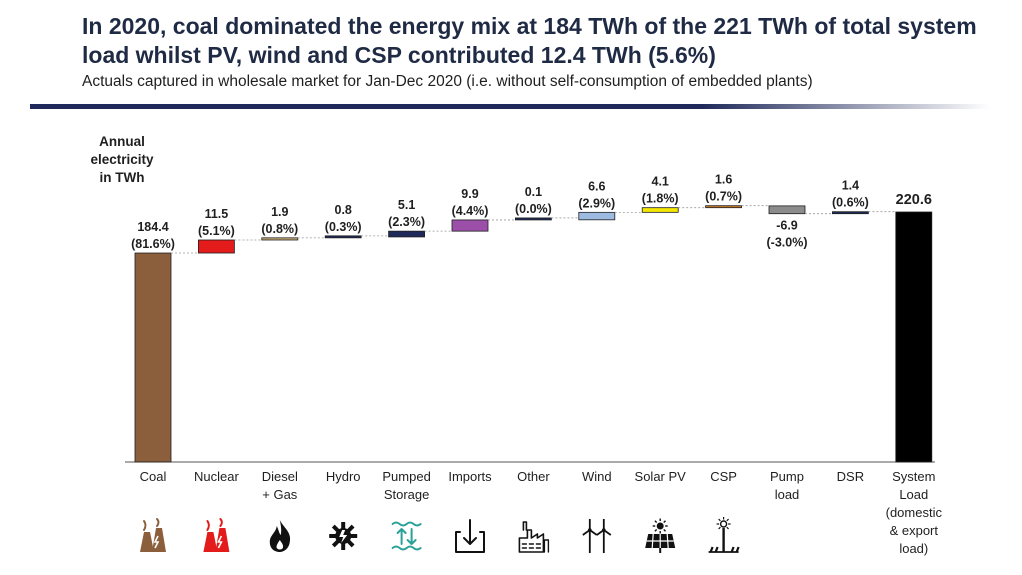 This screenshot has width=1022, height=575. I want to click on category-label-system-load-domestic-export-load: & export, so click(914, 530).